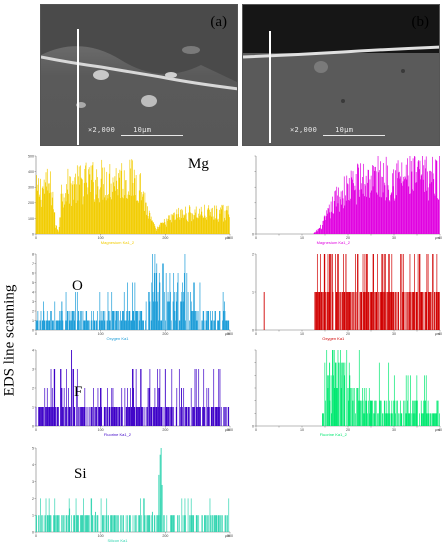  I want to click on y-tick-label: 400, so click(31, 172).